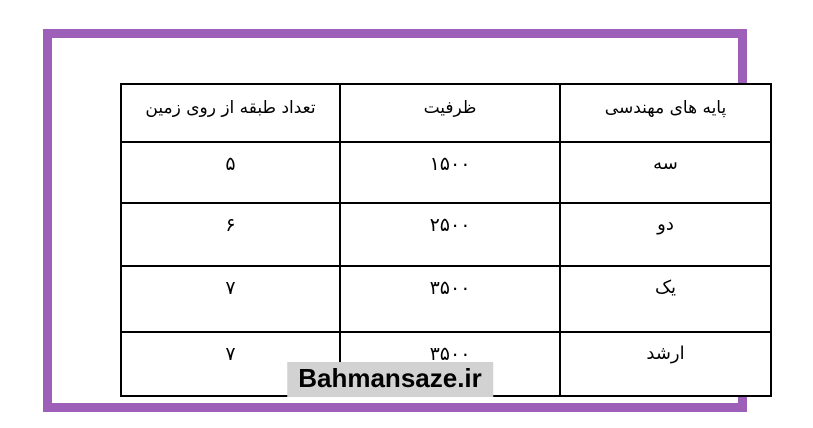 The width and height of the screenshot is (813, 428). I want to click on cell-grade: دو, so click(665, 234).